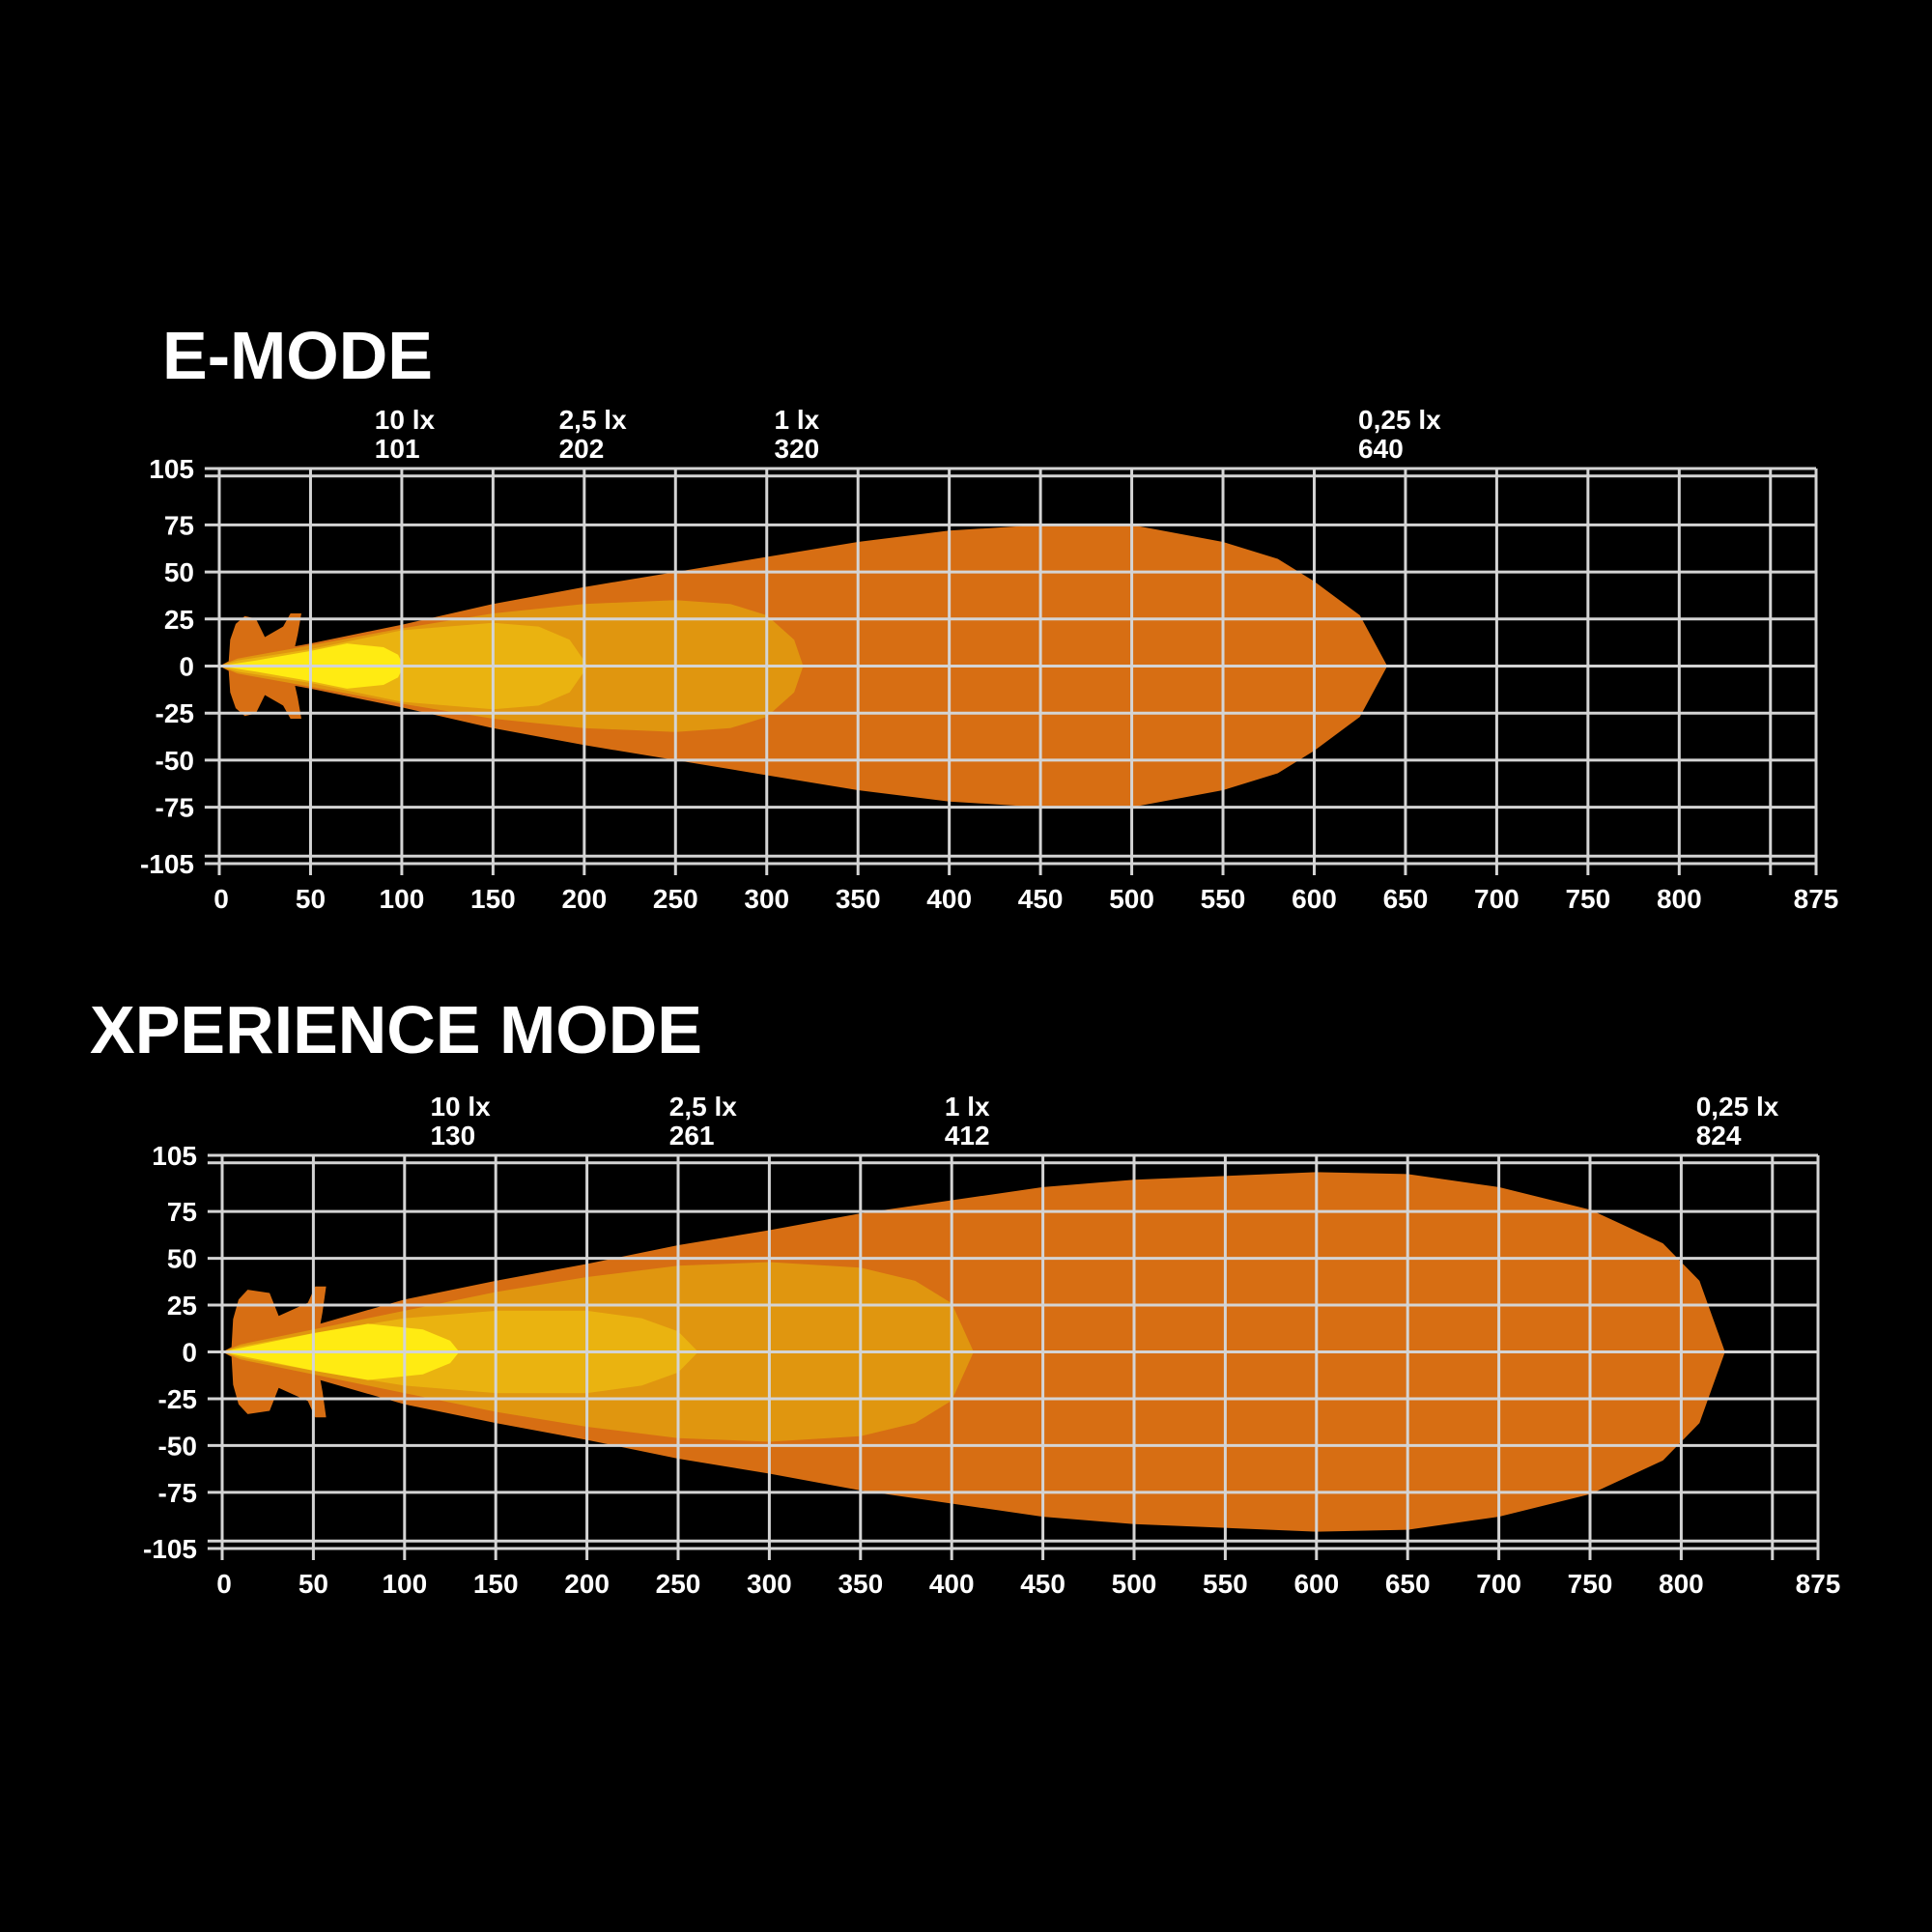  What do you see at coordinates (297, 355) in the screenshot?
I see `chart-title: E-MODE` at bounding box center [297, 355].